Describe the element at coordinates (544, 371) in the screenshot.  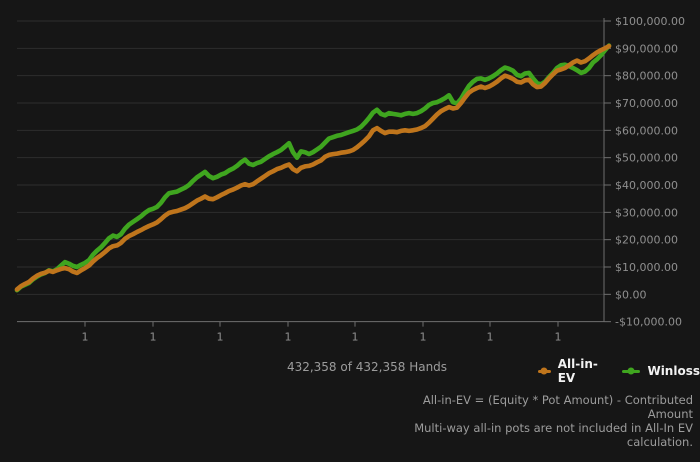
I see `all-in-ev-line-marker` at that location.